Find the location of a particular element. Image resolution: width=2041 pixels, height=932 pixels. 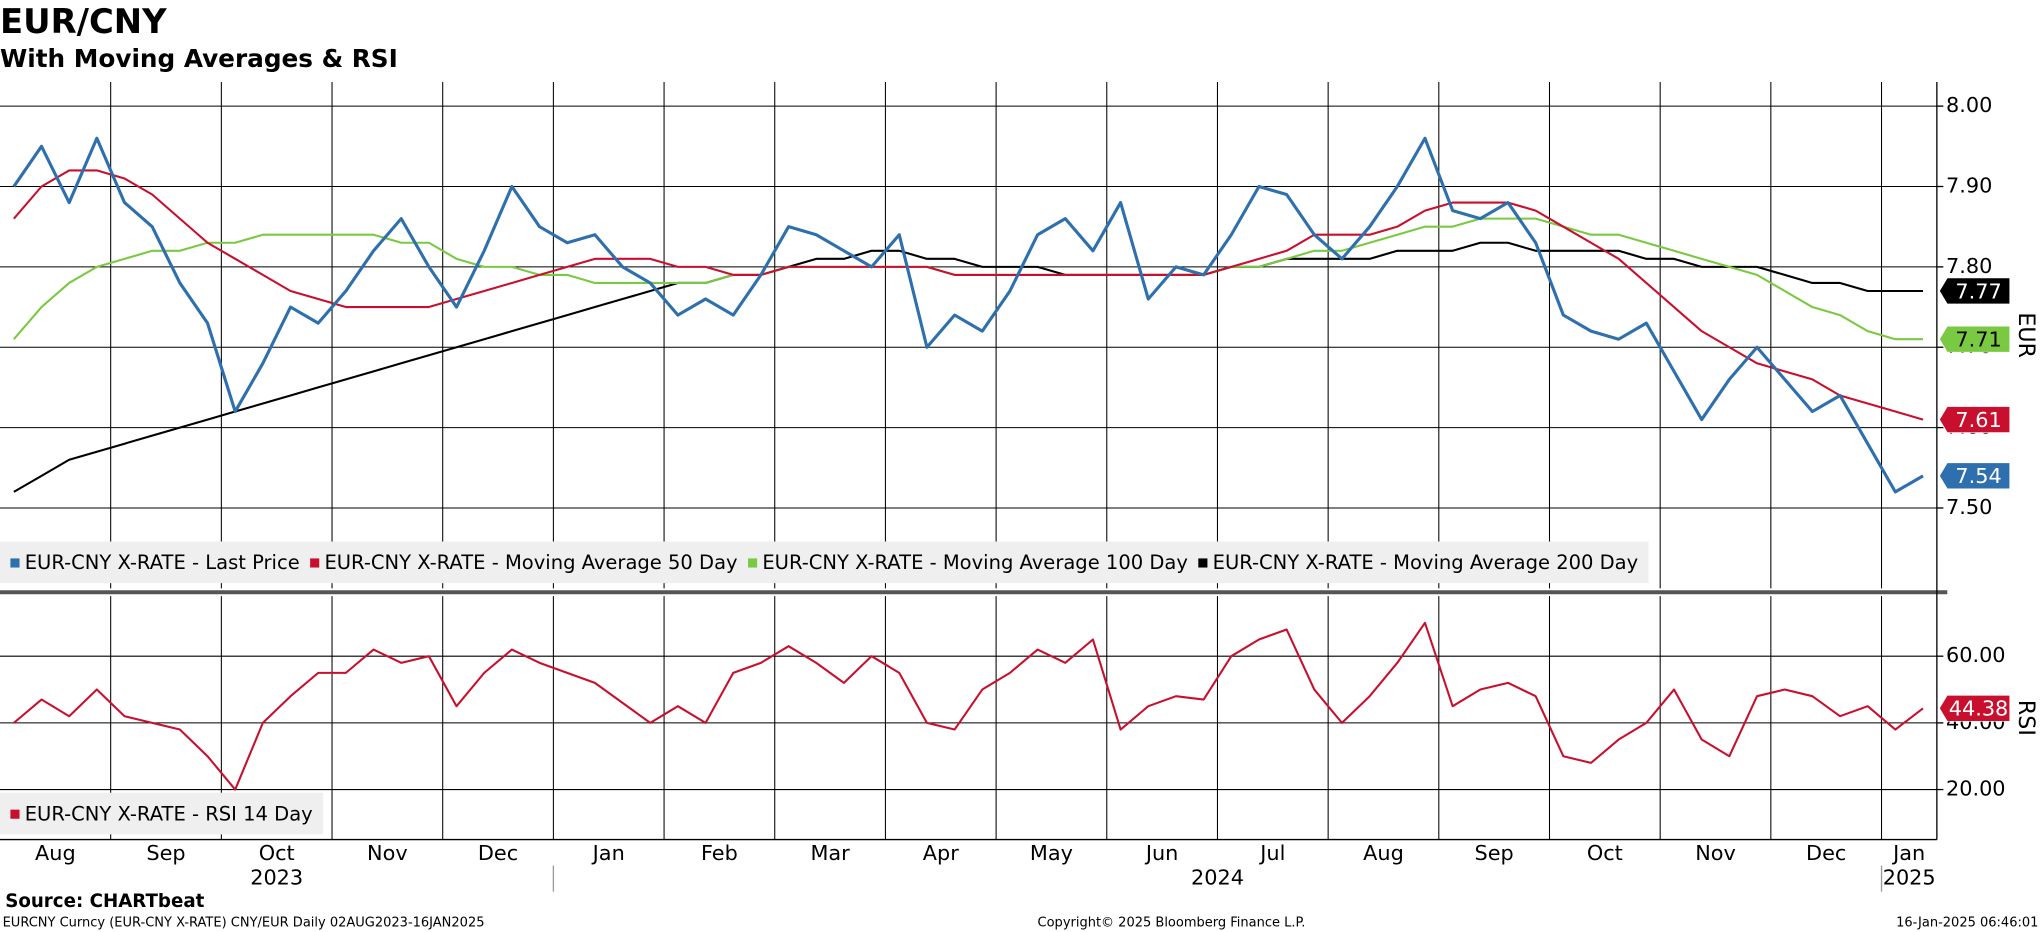

value-tag-label: 7.61 is located at coordinates (1978, 420).